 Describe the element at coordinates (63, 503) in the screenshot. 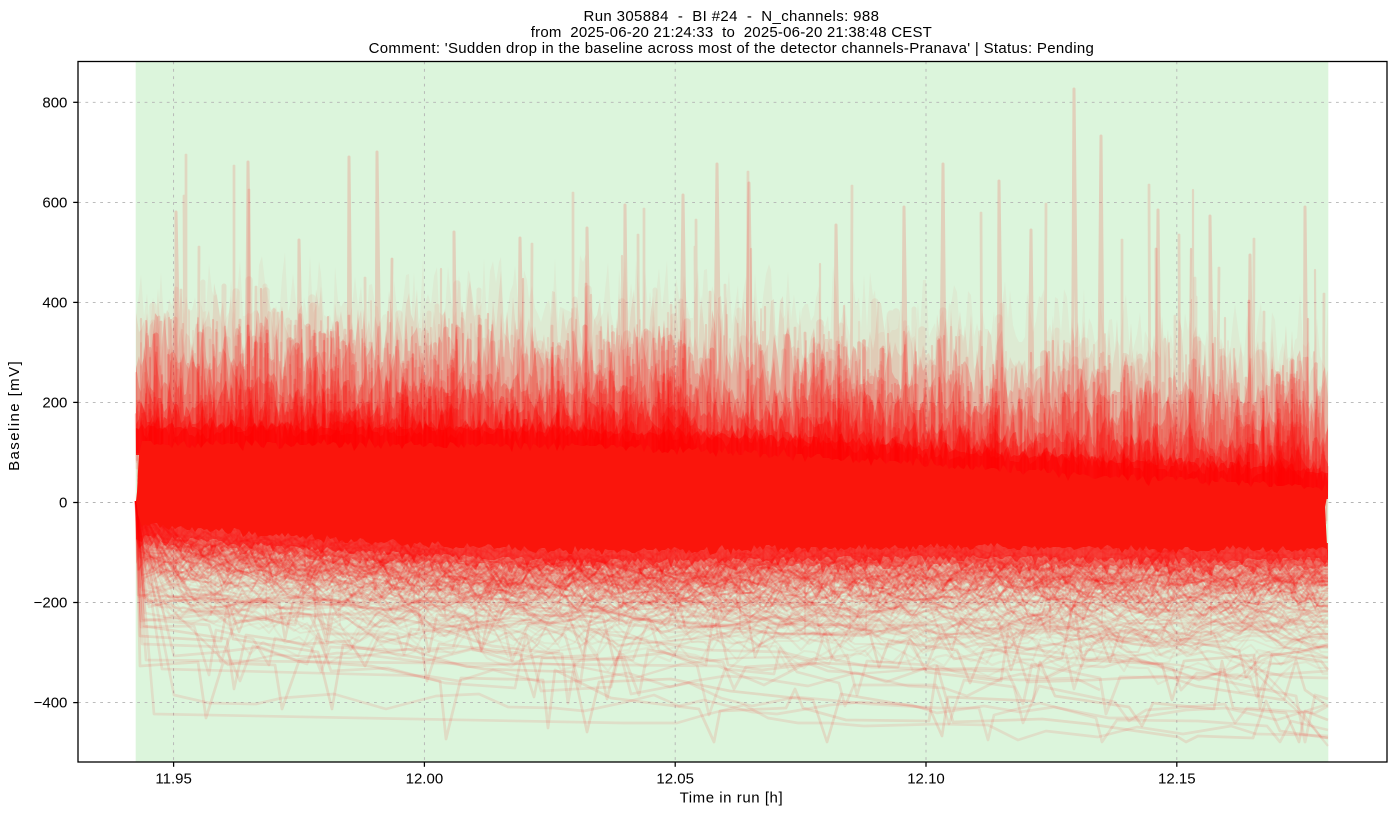

I see `svg-text: 0` at that location.